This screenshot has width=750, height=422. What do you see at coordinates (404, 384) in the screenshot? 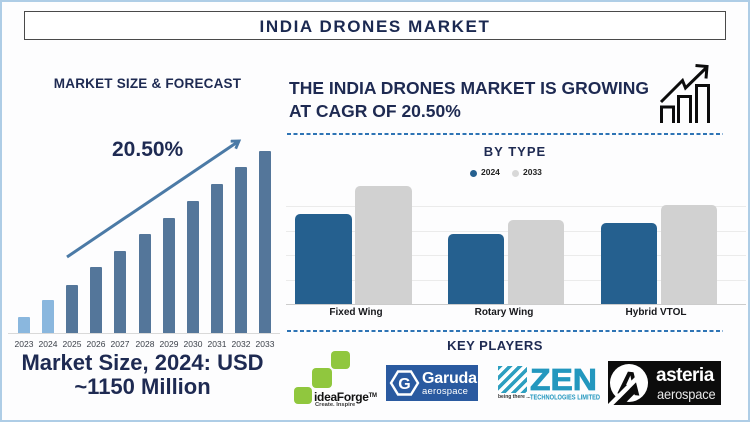
I see `svg-text: G` at bounding box center [404, 384].